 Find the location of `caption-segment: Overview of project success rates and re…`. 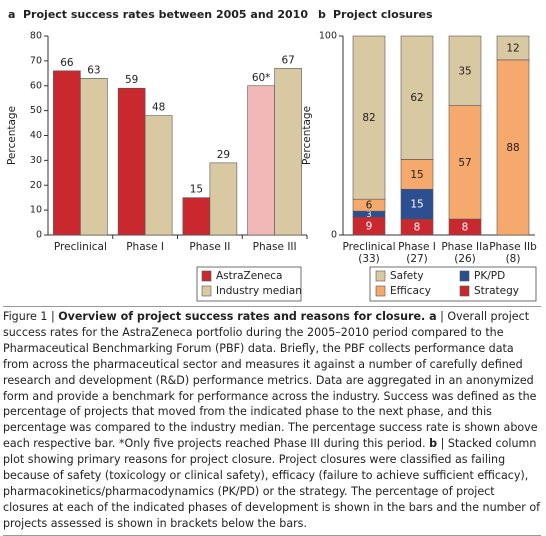

caption-segment: Overview of project success rates and re… is located at coordinates (242, 316).